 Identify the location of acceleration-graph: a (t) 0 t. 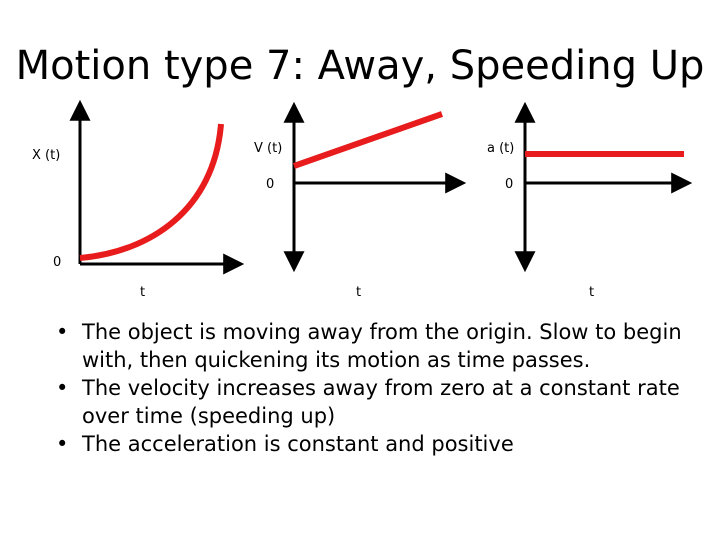
(590, 200).